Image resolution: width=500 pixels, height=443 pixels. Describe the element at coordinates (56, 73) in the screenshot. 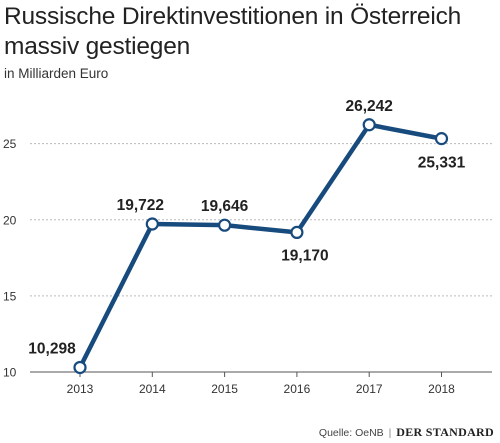

I see `chart-subtitle: in Milliarden Euro` at that location.